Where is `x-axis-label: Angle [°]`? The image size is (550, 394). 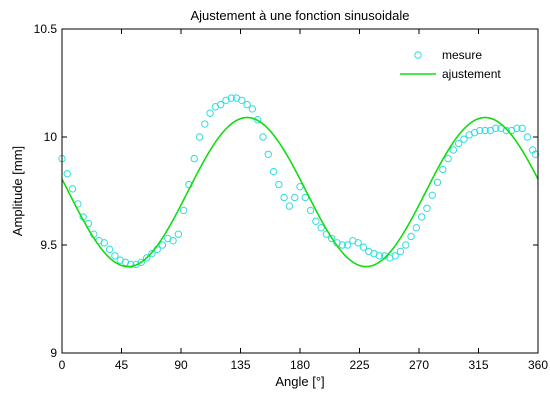
x-axis-label: Angle [°] is located at coordinates (299, 381).